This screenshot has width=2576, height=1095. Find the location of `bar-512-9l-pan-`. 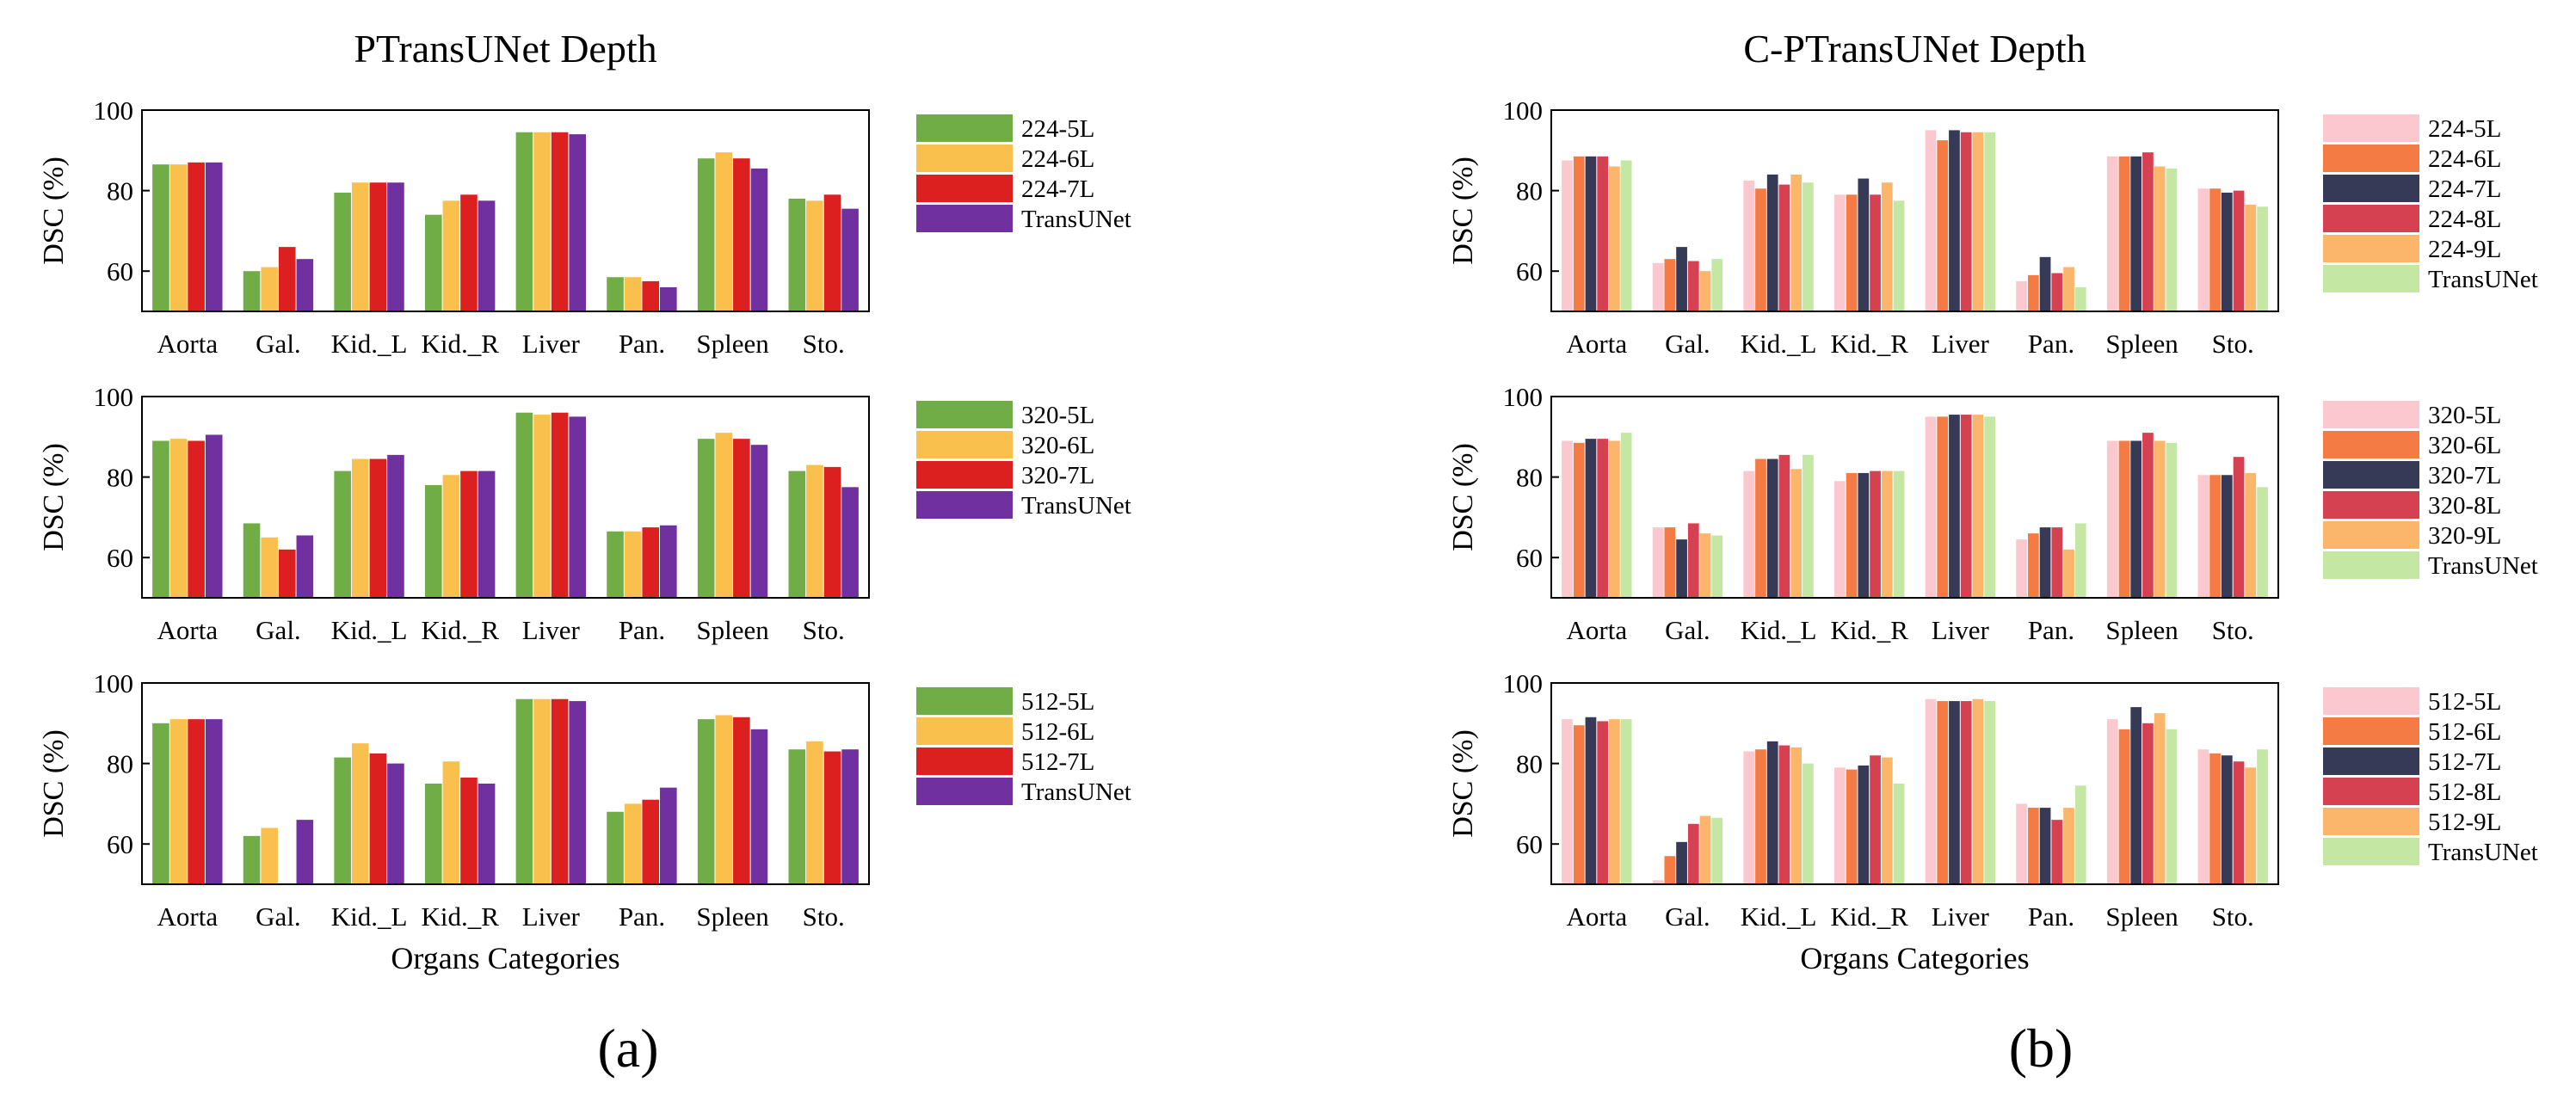

bar-512-9l-pan- is located at coordinates (2069, 846).